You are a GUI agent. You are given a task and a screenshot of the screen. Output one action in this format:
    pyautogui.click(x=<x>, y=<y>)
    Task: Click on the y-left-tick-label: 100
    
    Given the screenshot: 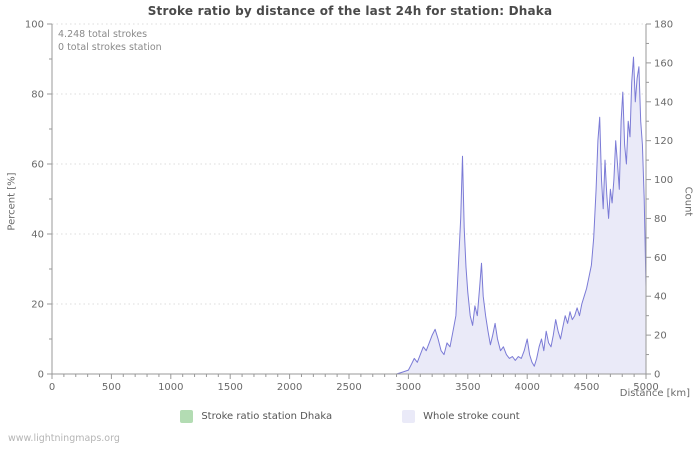 What is the action you would take?
    pyautogui.click(x=34, y=25)
    